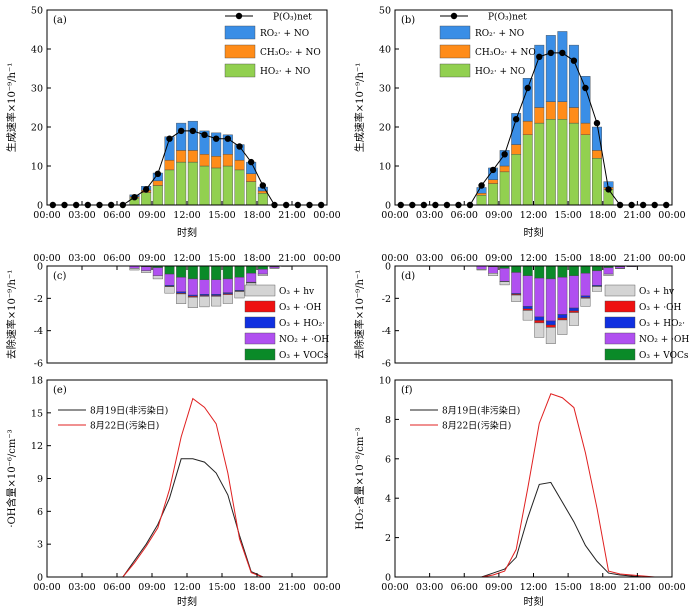  I want to click on plot-frame-e, so click(187, 478).